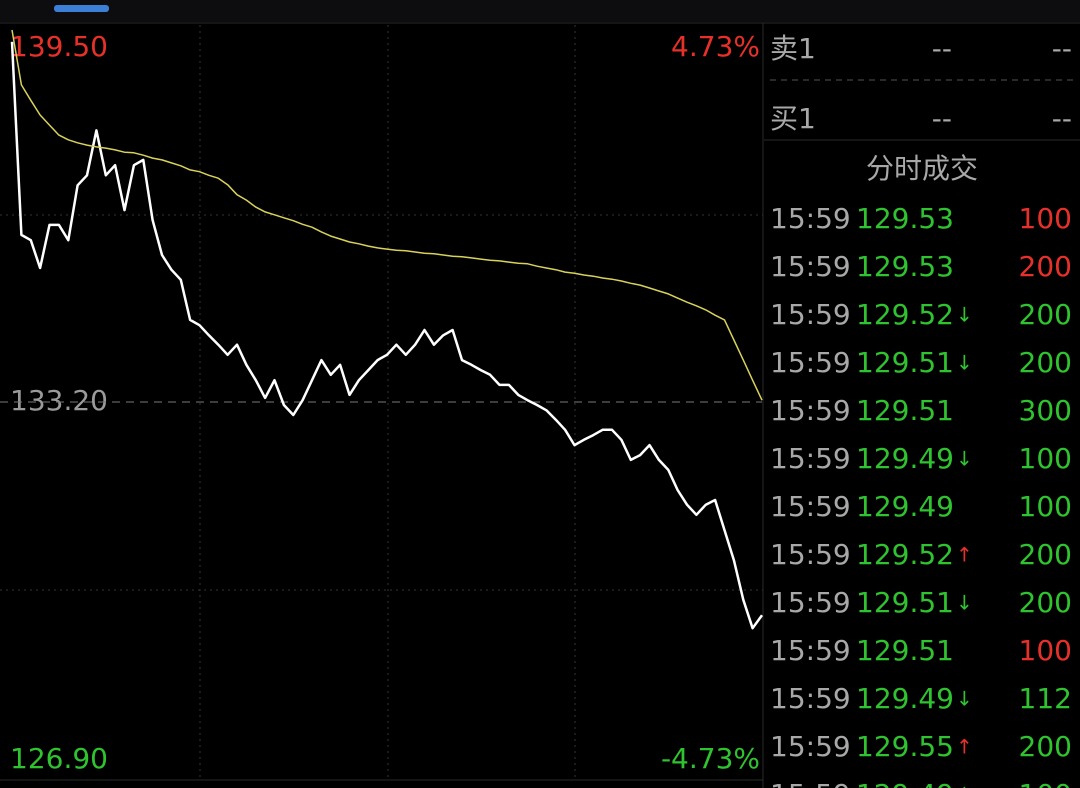  What do you see at coordinates (793, 118) in the screenshot?
I see `book-label: 买1` at bounding box center [793, 118].